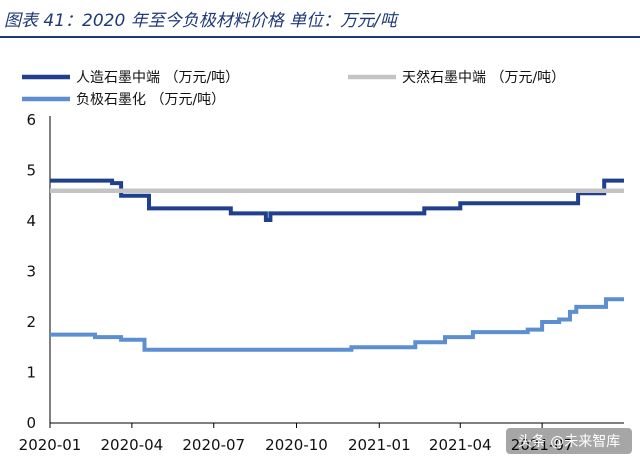 The height and width of the screenshot is (464, 640). What do you see at coordinates (379, 445) in the screenshot?
I see `x-tick-label: 2021-01` at bounding box center [379, 445].